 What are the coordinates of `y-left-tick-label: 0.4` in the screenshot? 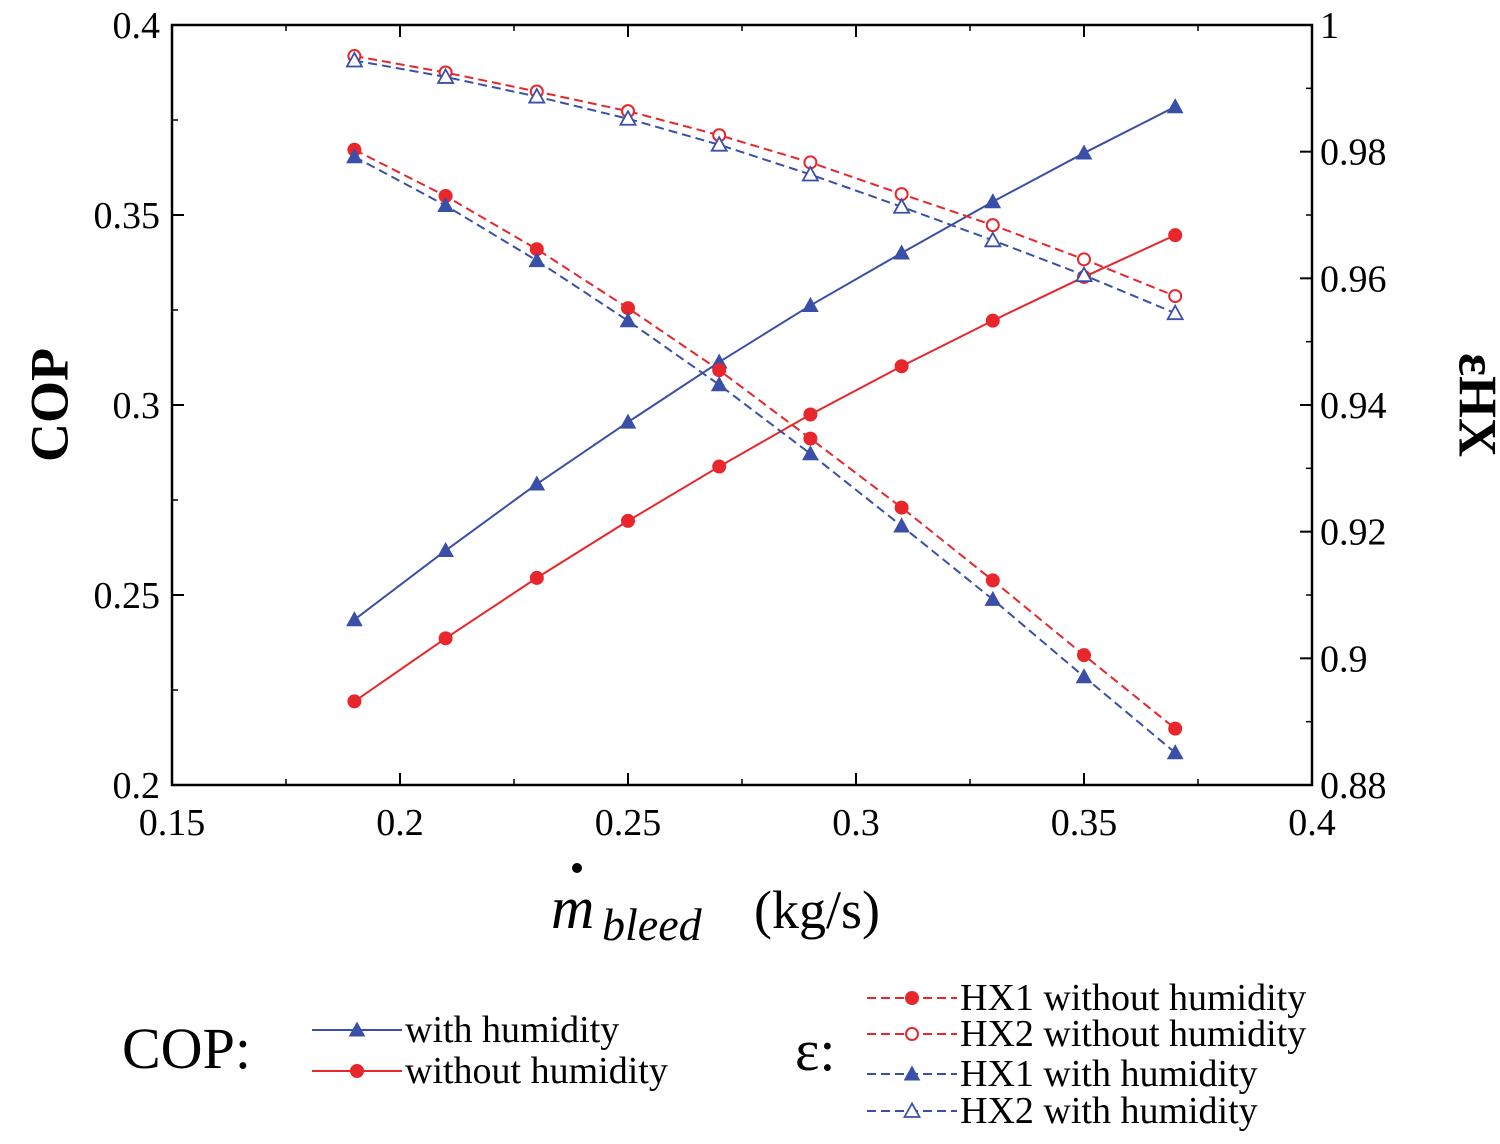 It's located at (137, 26).